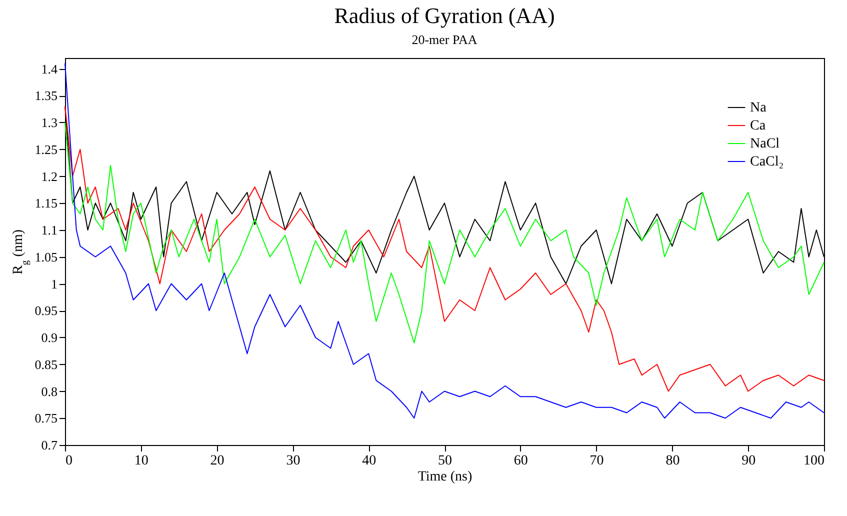 This screenshot has height=516, width=847. Describe the element at coordinates (758, 126) in the screenshot. I see `legend-label: Ca` at that location.